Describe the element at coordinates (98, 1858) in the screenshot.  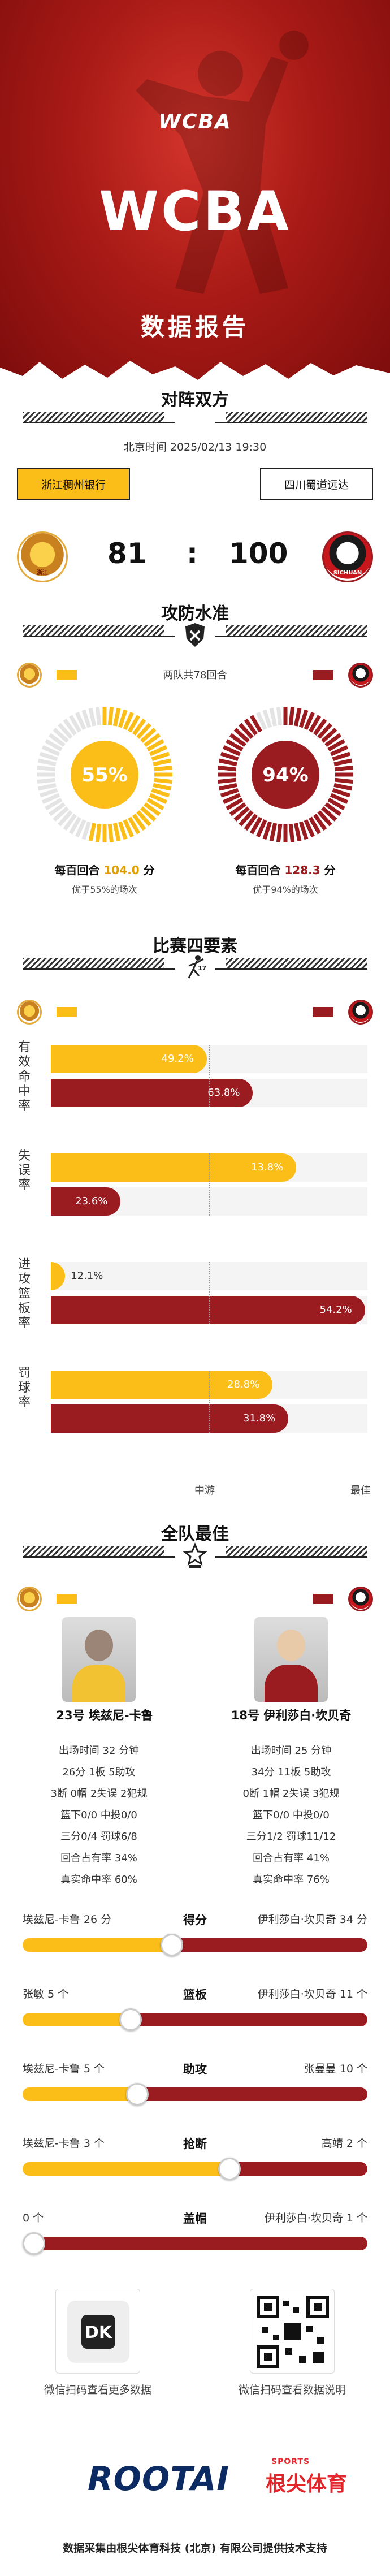
I see `player-stat-line: 回合占有率 34%` at that location.